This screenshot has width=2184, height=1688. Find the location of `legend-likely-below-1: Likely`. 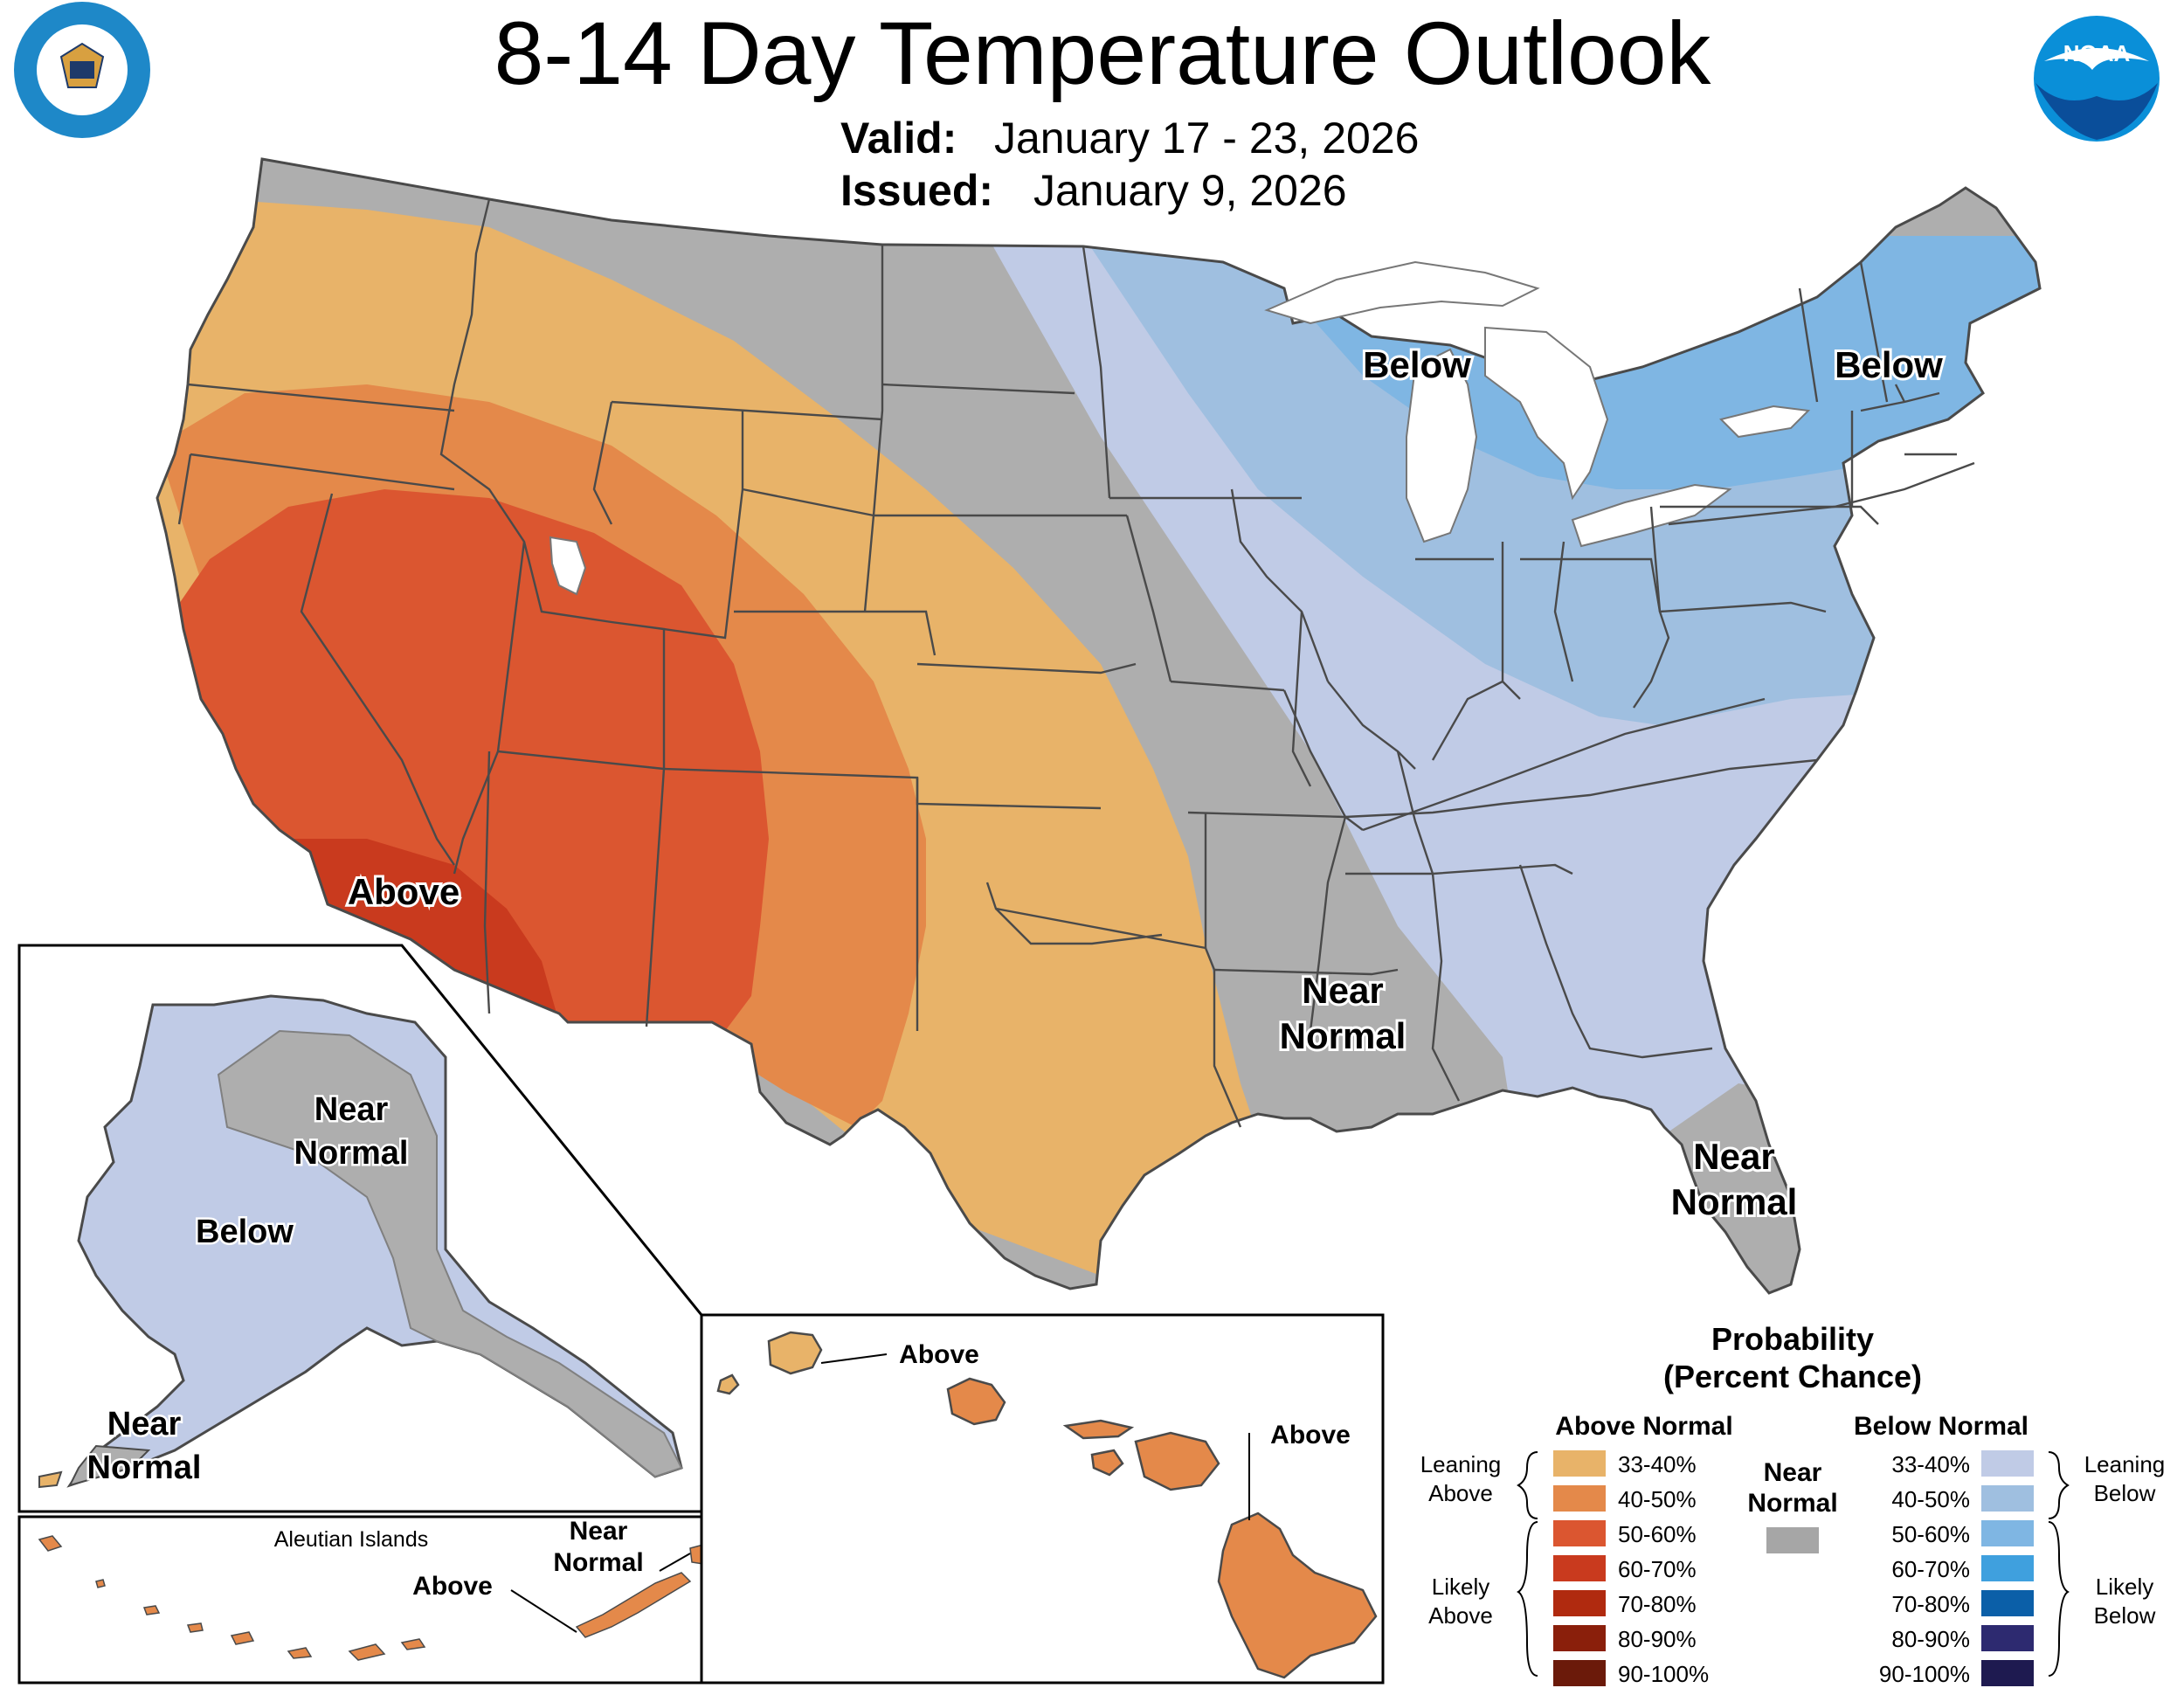

legend-likely-below-1: Likely is located at coordinates (2124, 1587).